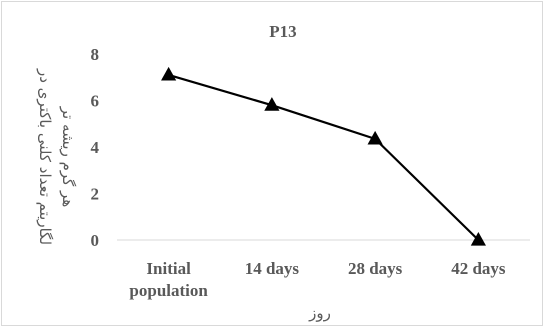 Image resolution: width=546 pixels, height=329 pixels. Describe the element at coordinates (95, 194) in the screenshot. I see `y-tick-label: 2` at that location.